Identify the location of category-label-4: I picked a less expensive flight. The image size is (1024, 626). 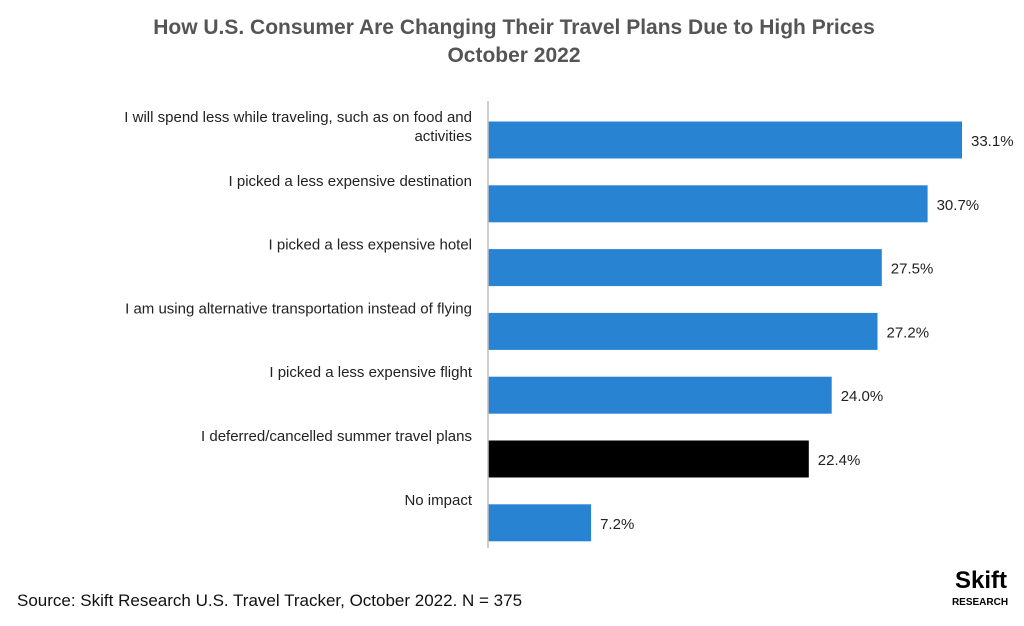
(370, 372).